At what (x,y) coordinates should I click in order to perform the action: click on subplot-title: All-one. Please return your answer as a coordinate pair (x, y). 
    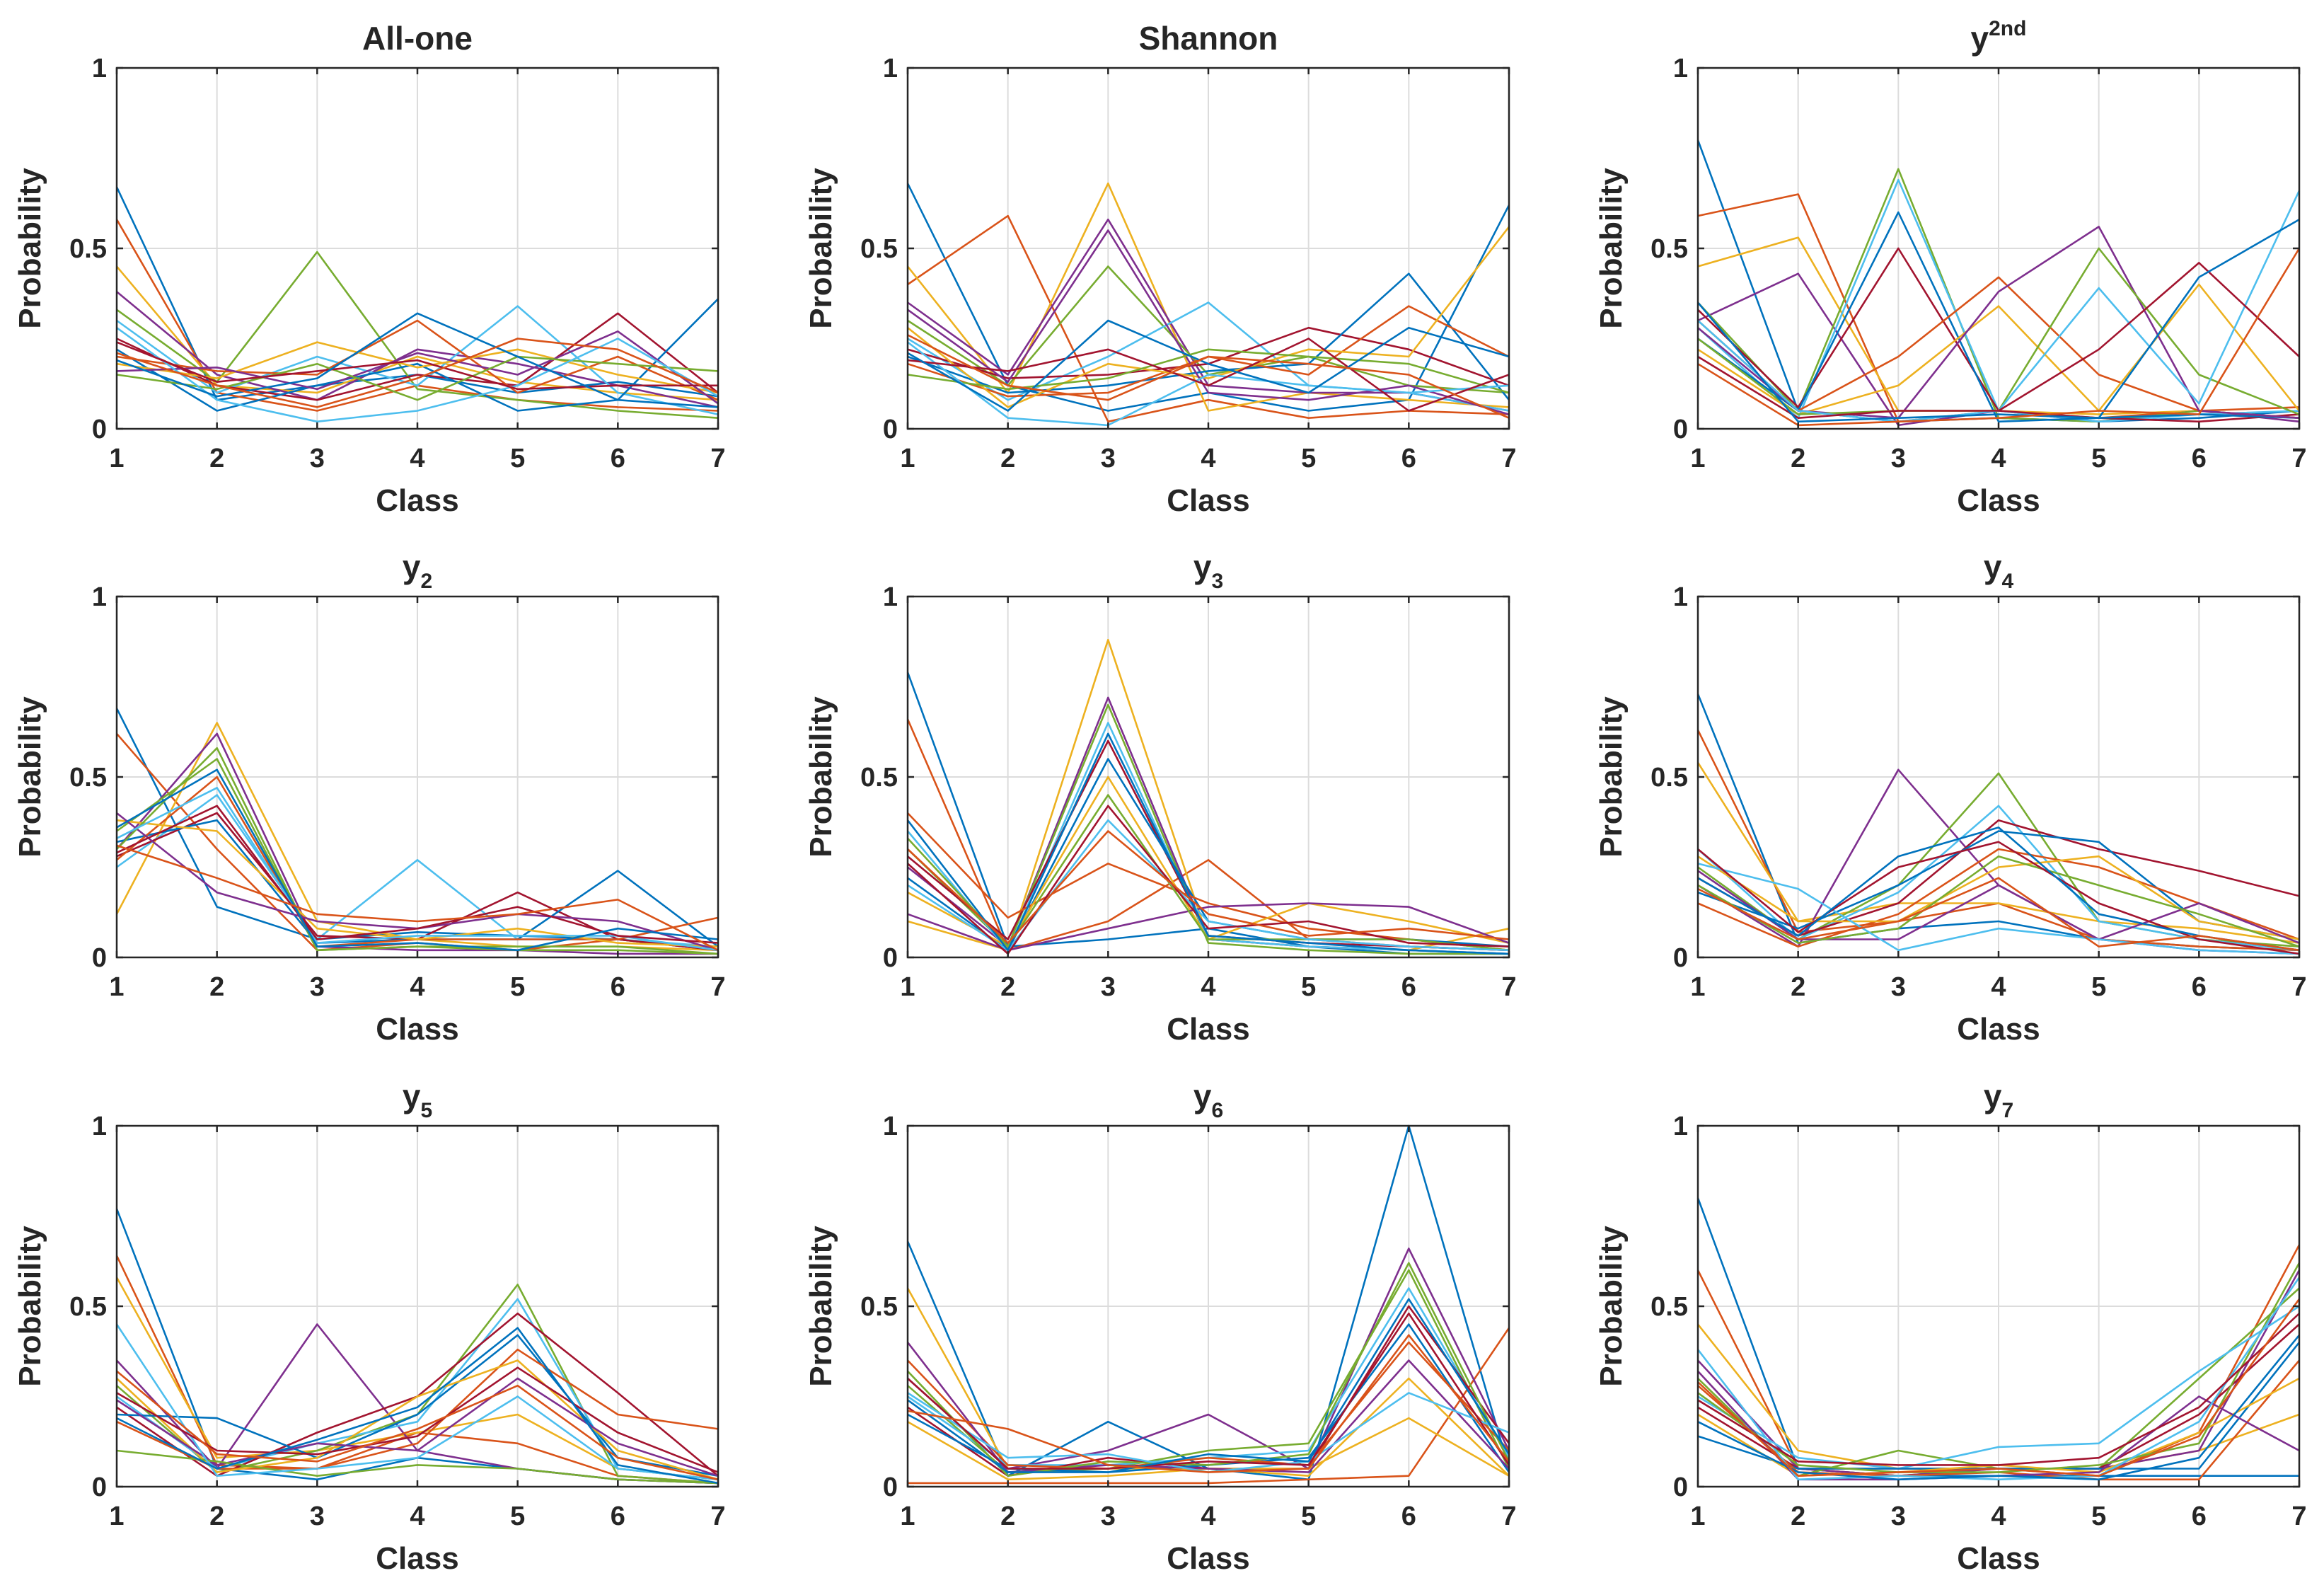
    Looking at the image, I should click on (418, 38).